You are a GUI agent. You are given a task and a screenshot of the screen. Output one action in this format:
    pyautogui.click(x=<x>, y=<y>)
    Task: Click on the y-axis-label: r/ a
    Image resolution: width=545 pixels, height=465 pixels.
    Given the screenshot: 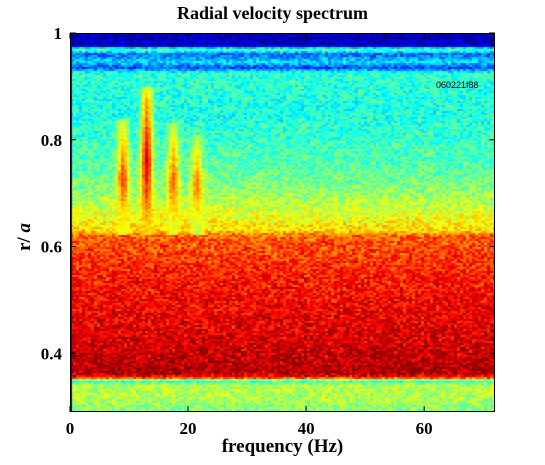 What is the action you would take?
    pyautogui.click(x=25, y=237)
    